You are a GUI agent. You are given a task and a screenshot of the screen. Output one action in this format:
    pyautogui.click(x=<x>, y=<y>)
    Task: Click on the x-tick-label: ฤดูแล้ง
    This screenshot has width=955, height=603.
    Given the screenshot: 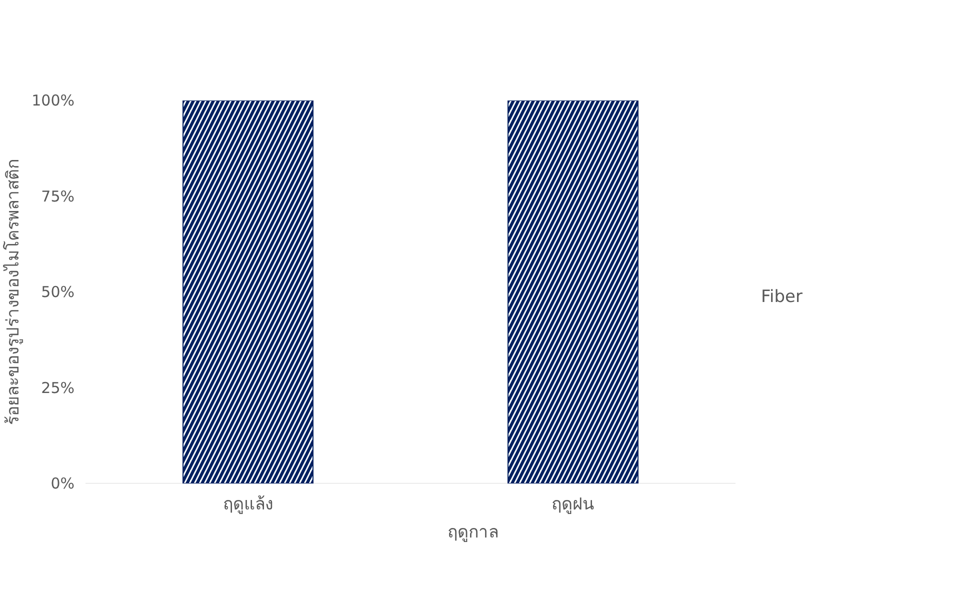 What is the action you would take?
    pyautogui.click(x=248, y=504)
    